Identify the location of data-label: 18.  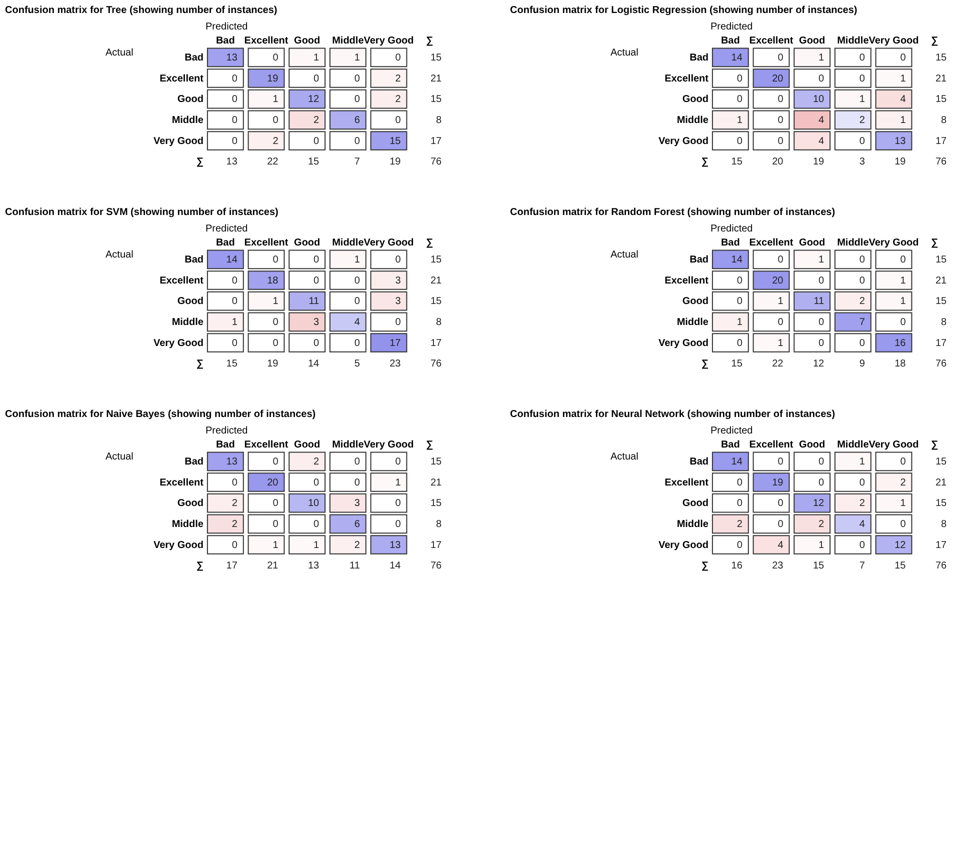
(273, 280).